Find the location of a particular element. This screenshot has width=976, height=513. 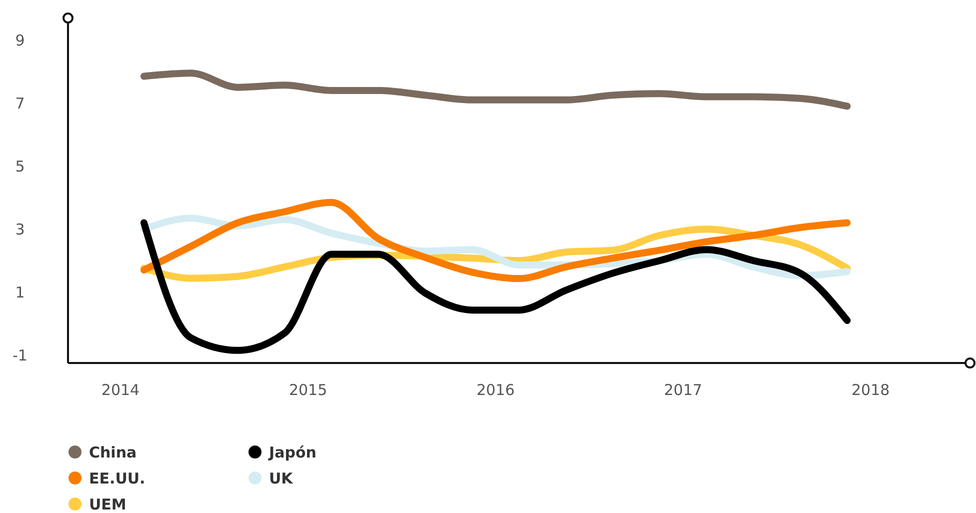

x-tick-label: 2018 is located at coordinates (871, 390).